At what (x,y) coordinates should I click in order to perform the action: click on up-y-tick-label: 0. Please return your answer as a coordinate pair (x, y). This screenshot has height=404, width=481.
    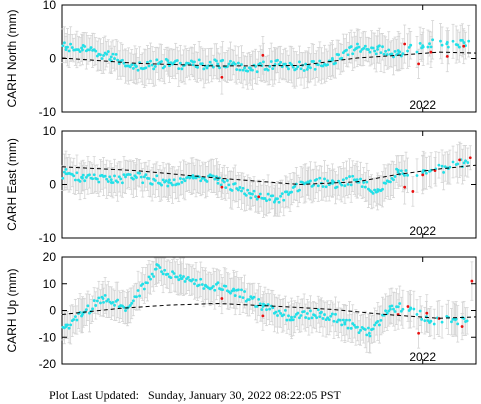
    Looking at the image, I should click on (52, 311).